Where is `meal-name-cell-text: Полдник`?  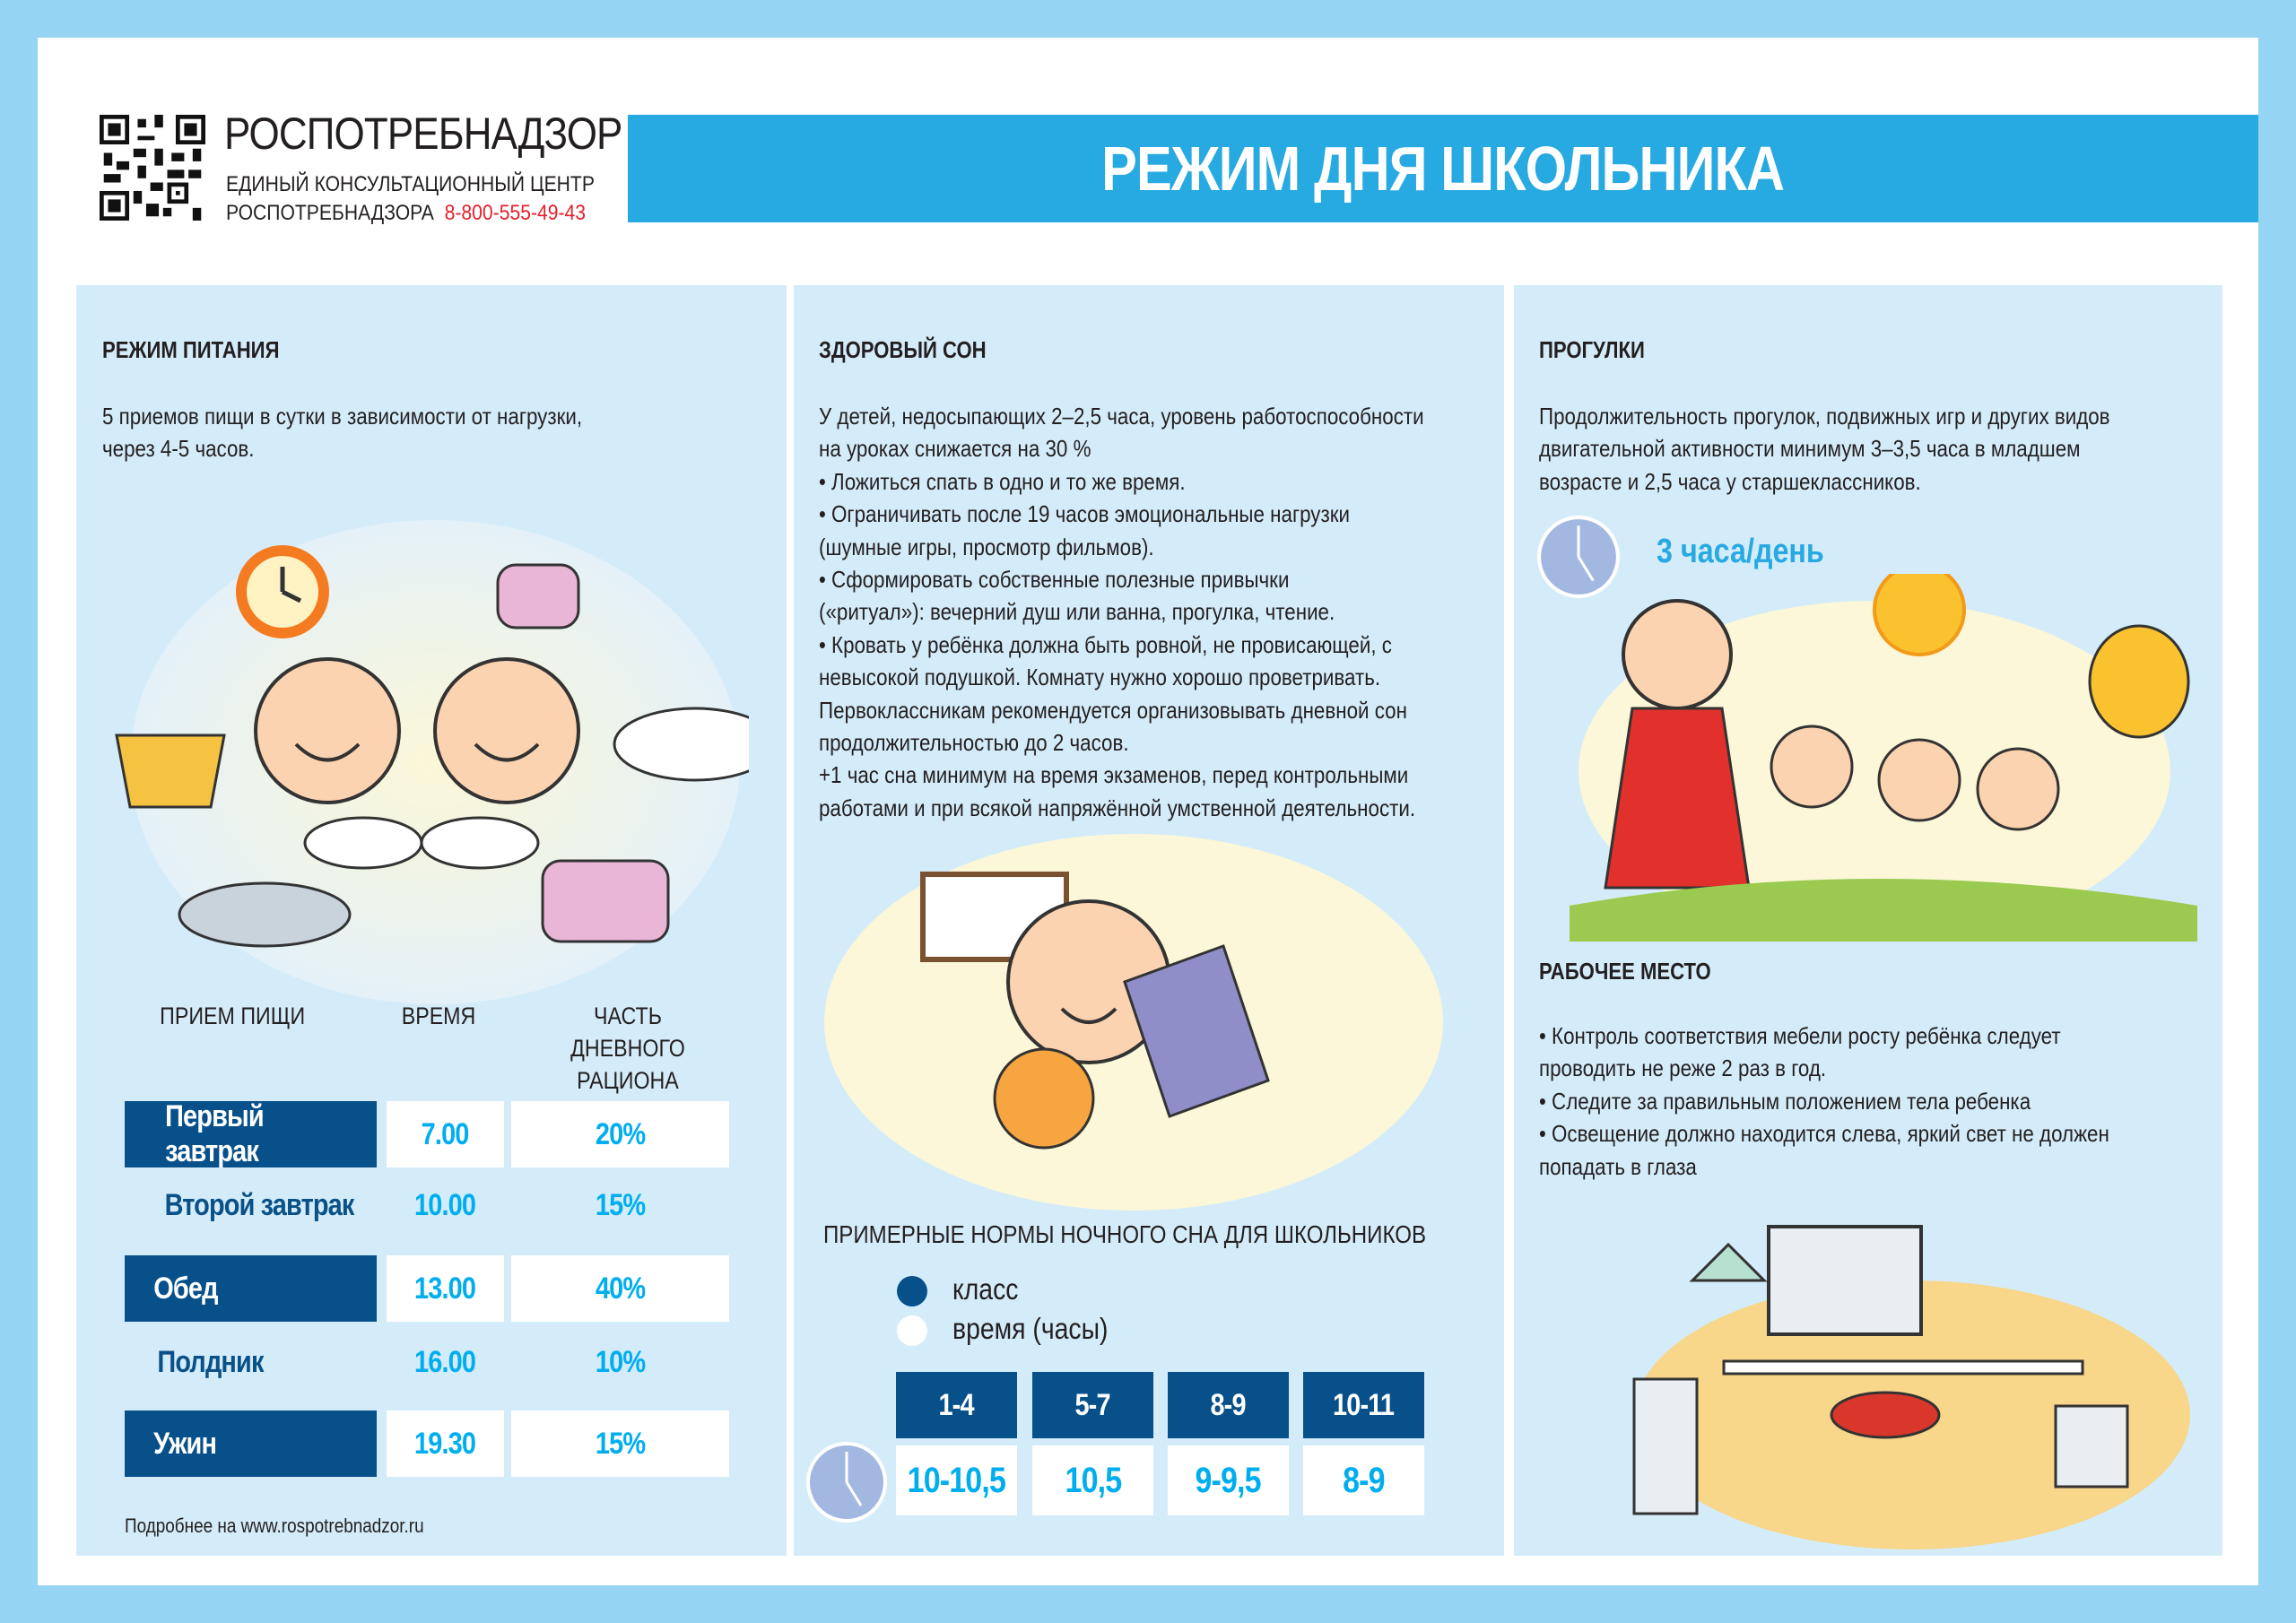 meal-name-cell-text: Полдник is located at coordinates (210, 1361).